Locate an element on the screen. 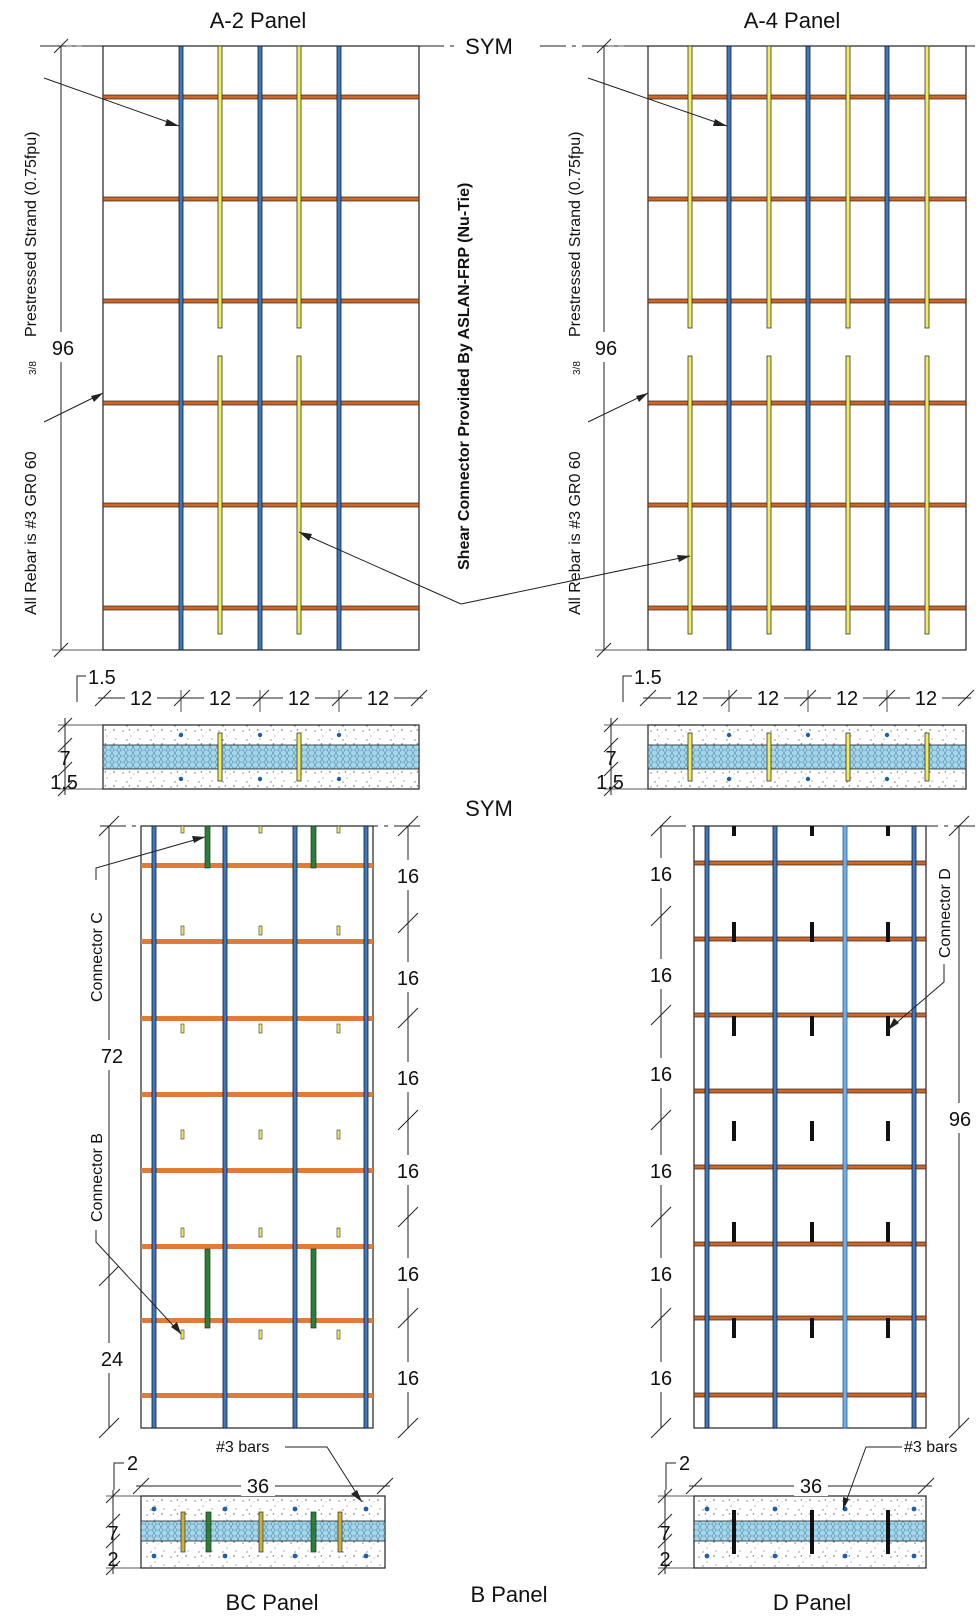 The height and width of the screenshot is (1618, 979). bc-strand is located at coordinates (366, 1127).